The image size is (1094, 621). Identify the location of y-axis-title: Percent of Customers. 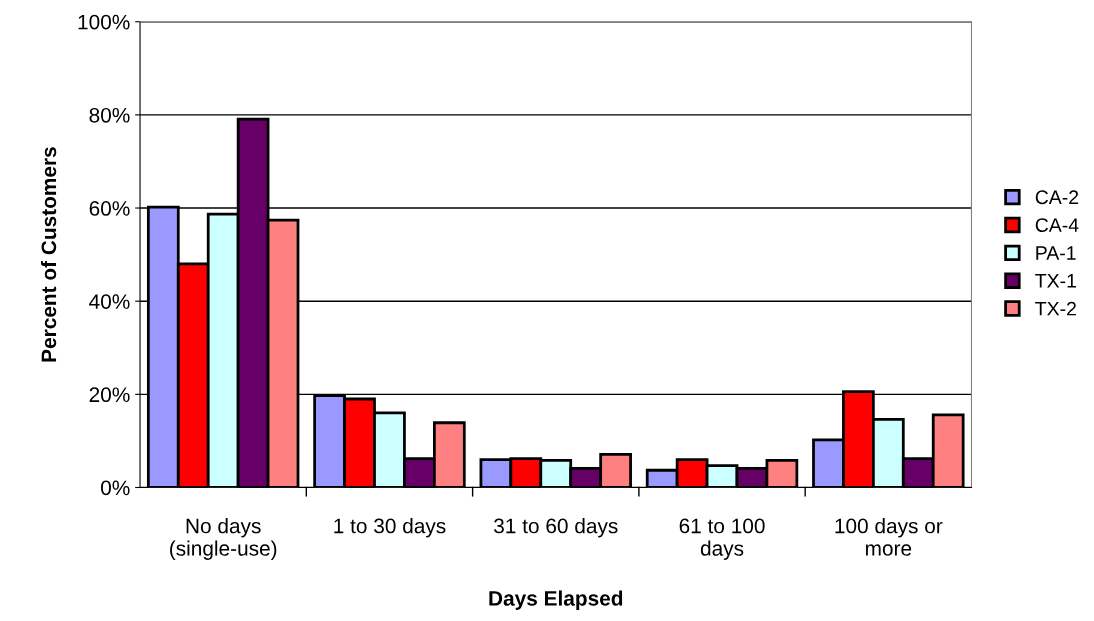
(48, 254).